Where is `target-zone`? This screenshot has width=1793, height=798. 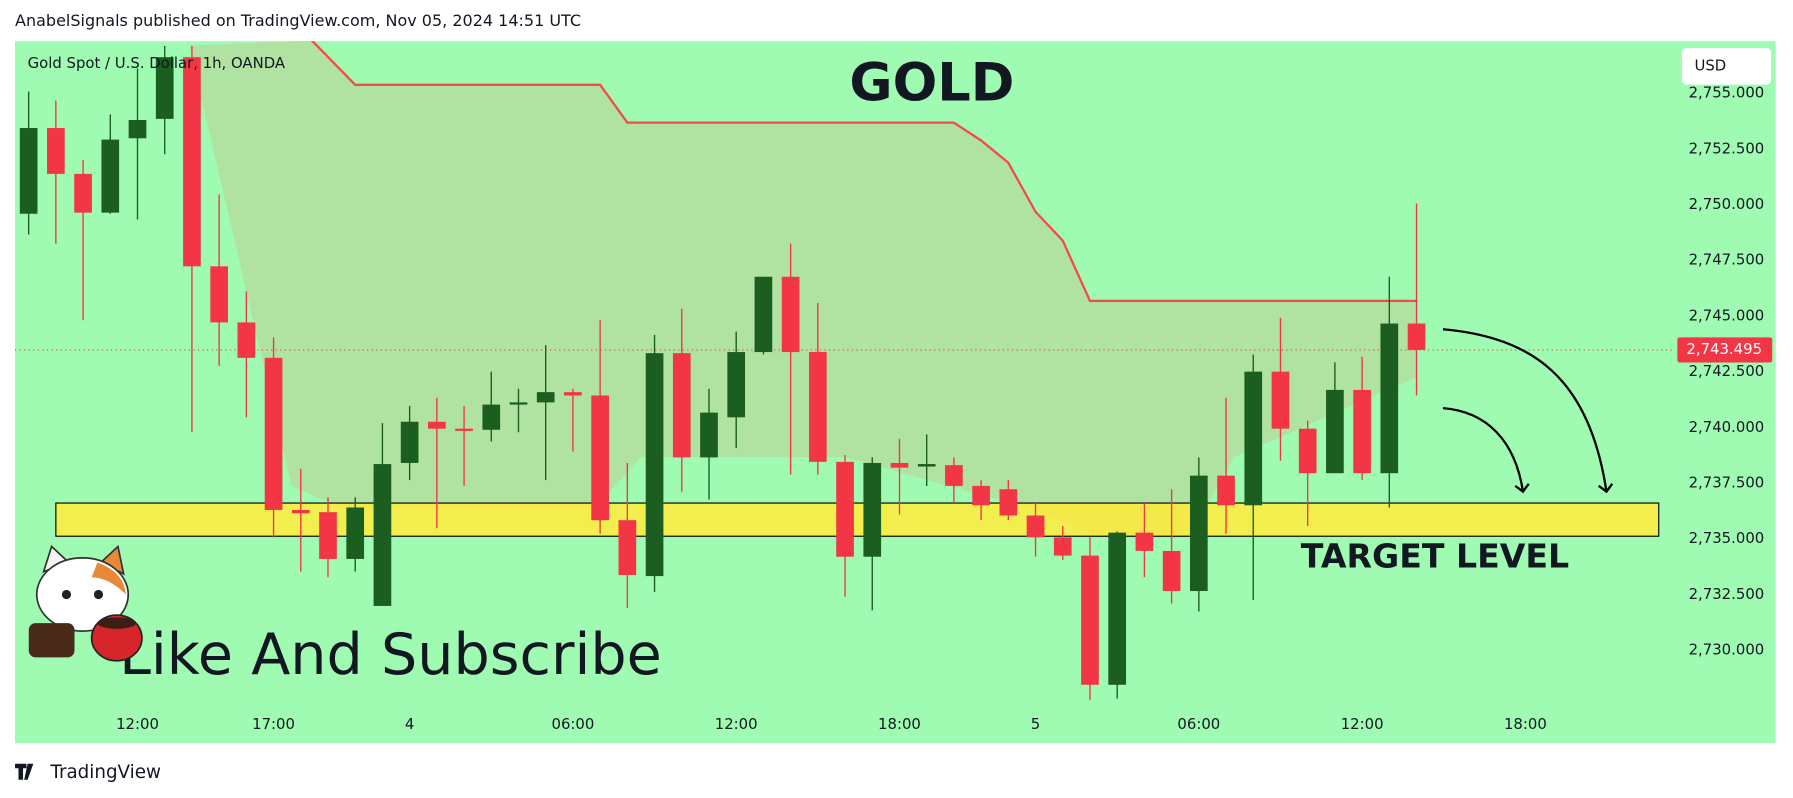
target-zone is located at coordinates (857, 519).